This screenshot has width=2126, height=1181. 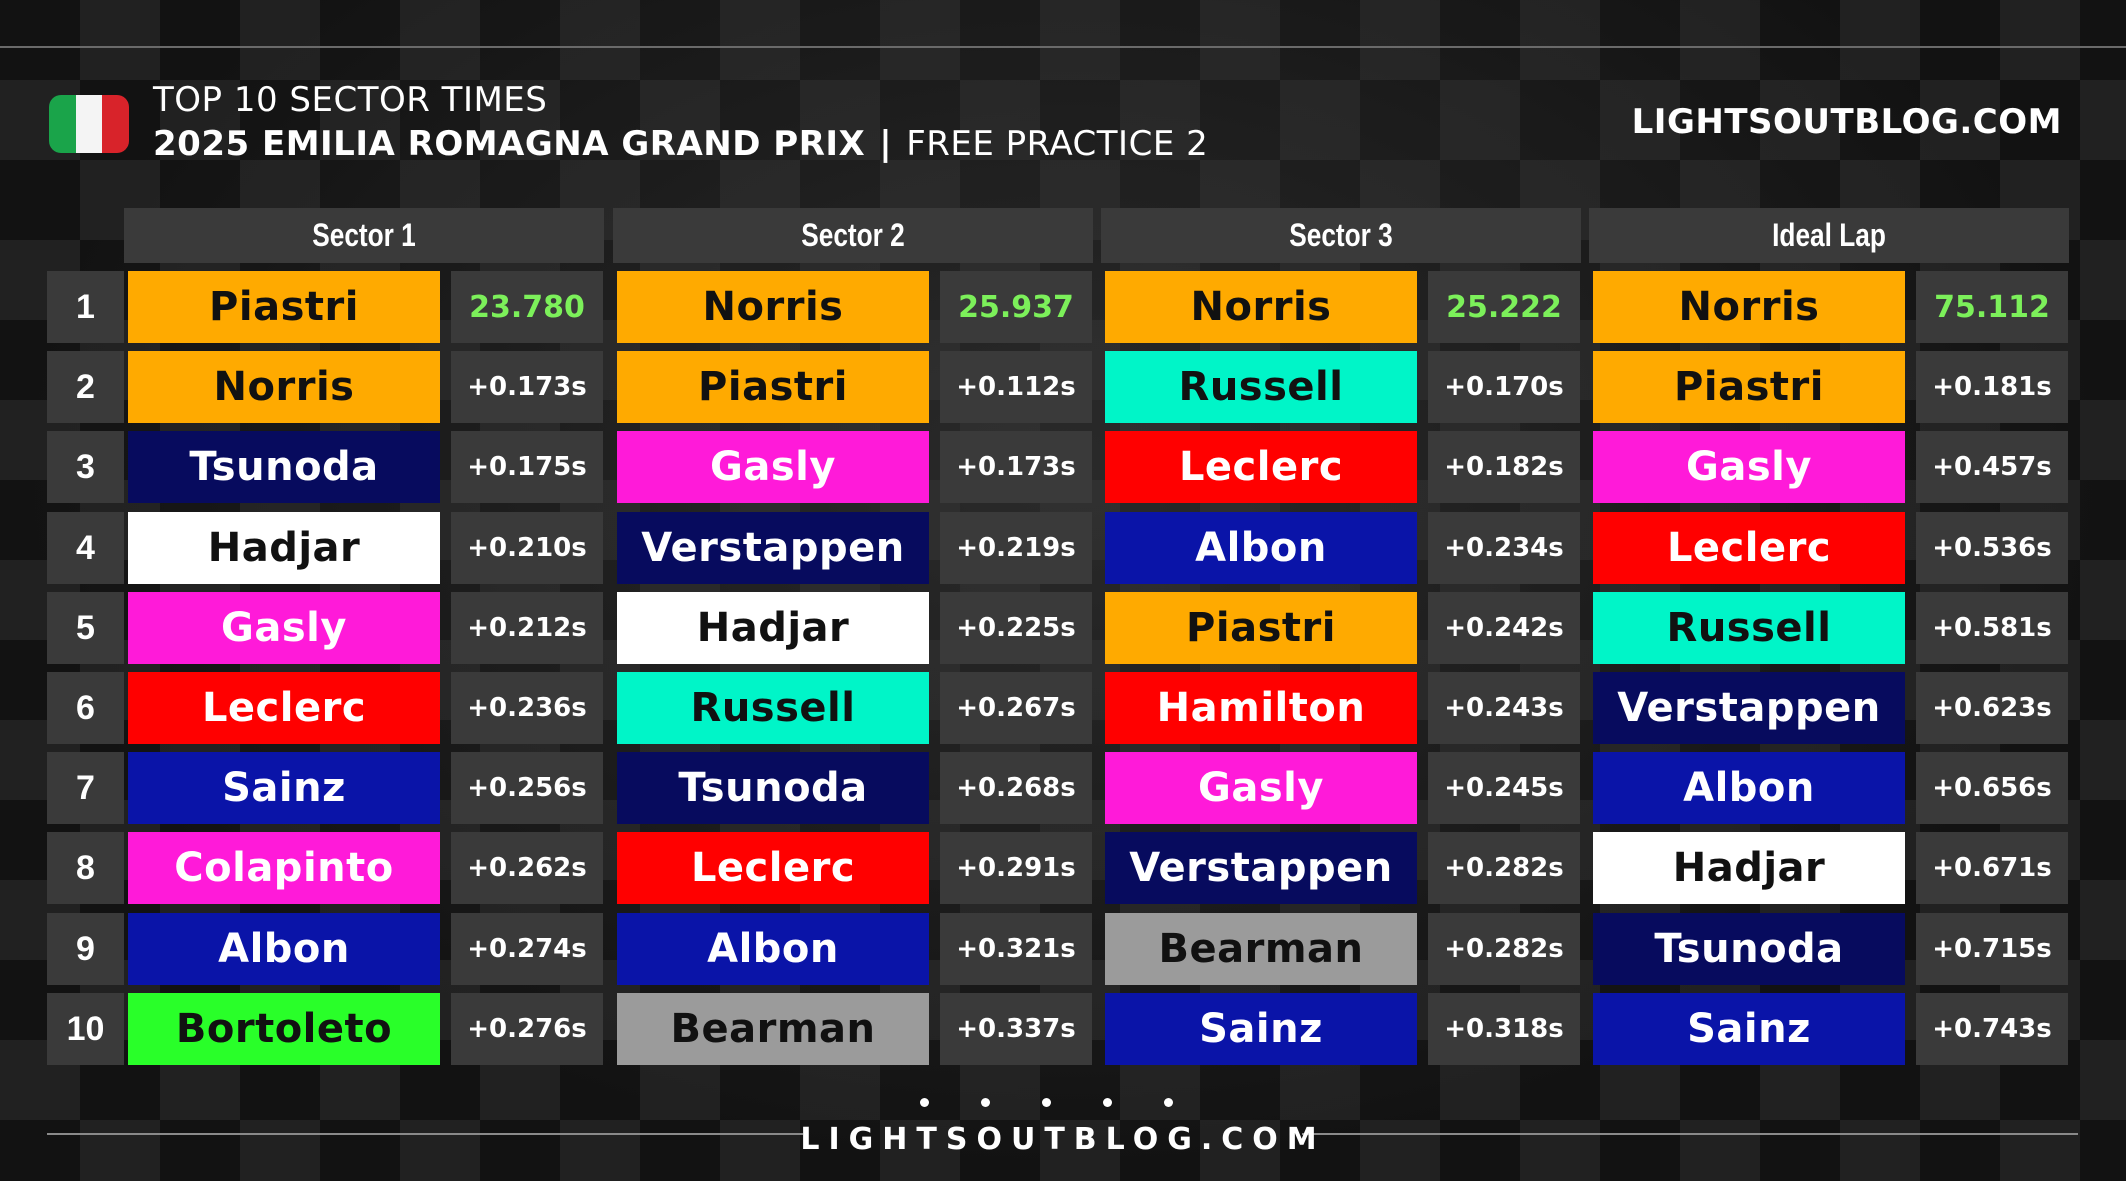 I want to click on footer-rule-left, so click(x=425, y=1134).